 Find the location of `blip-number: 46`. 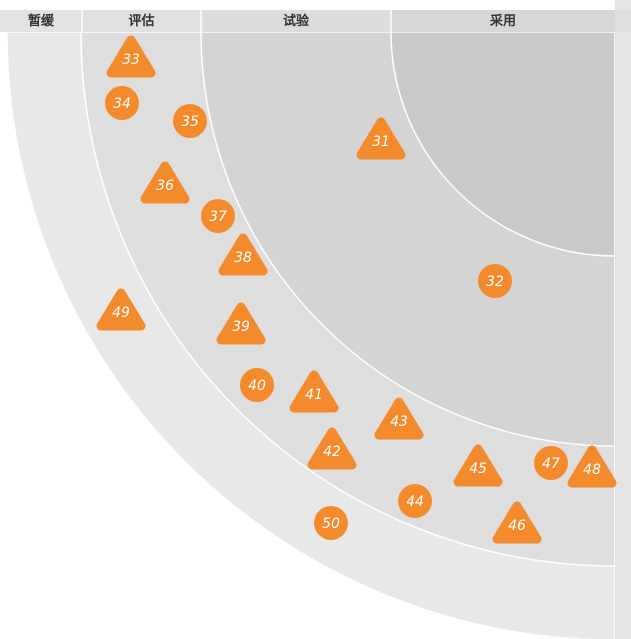

blip-number: 46 is located at coordinates (517, 526).